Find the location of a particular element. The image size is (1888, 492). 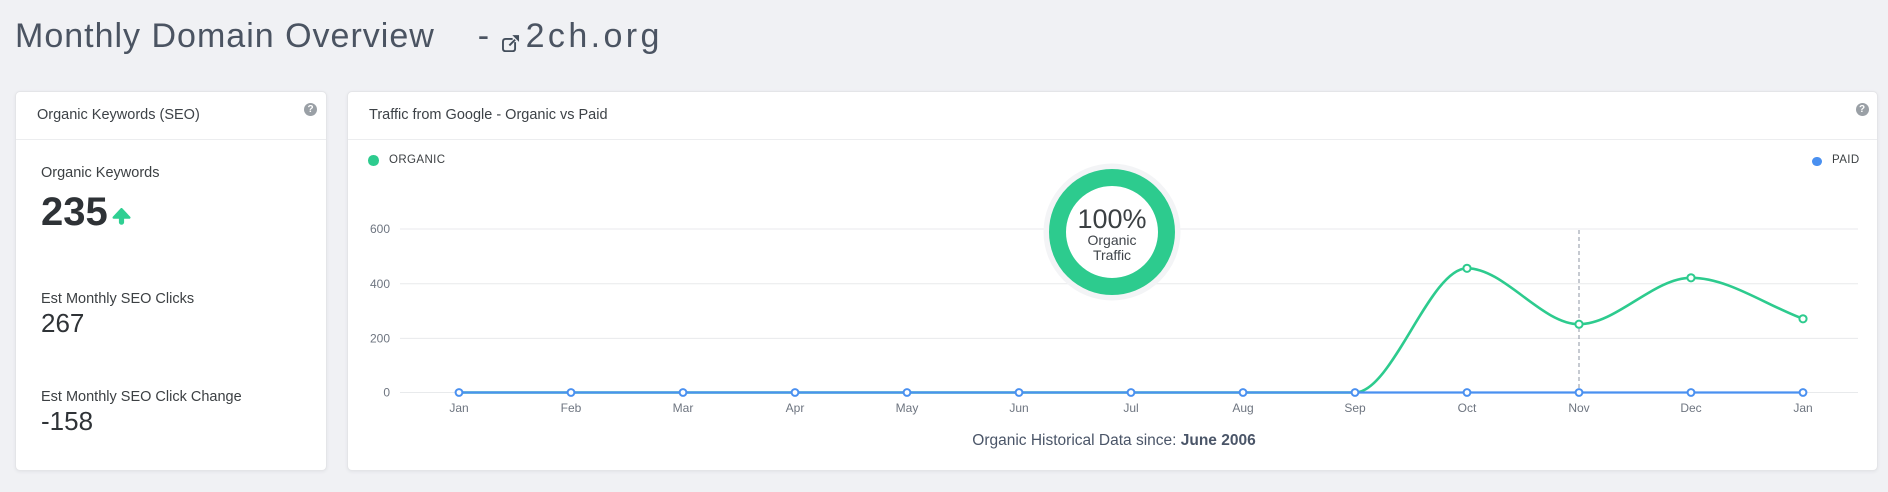

svg-text:Organic Historical Data since:: Organic Historical Data since: June 2006 is located at coordinates (1114, 440).